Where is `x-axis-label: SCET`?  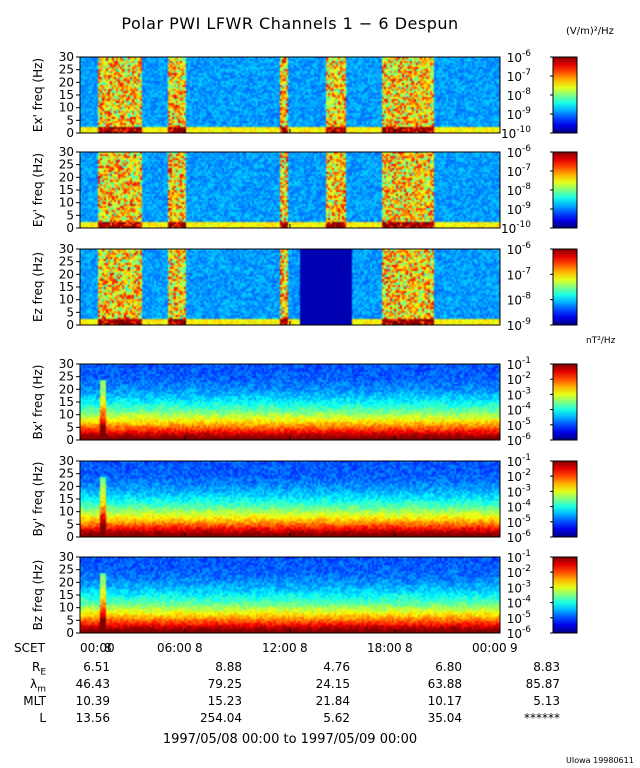
x-axis-label: SCET is located at coordinates (30, 648).